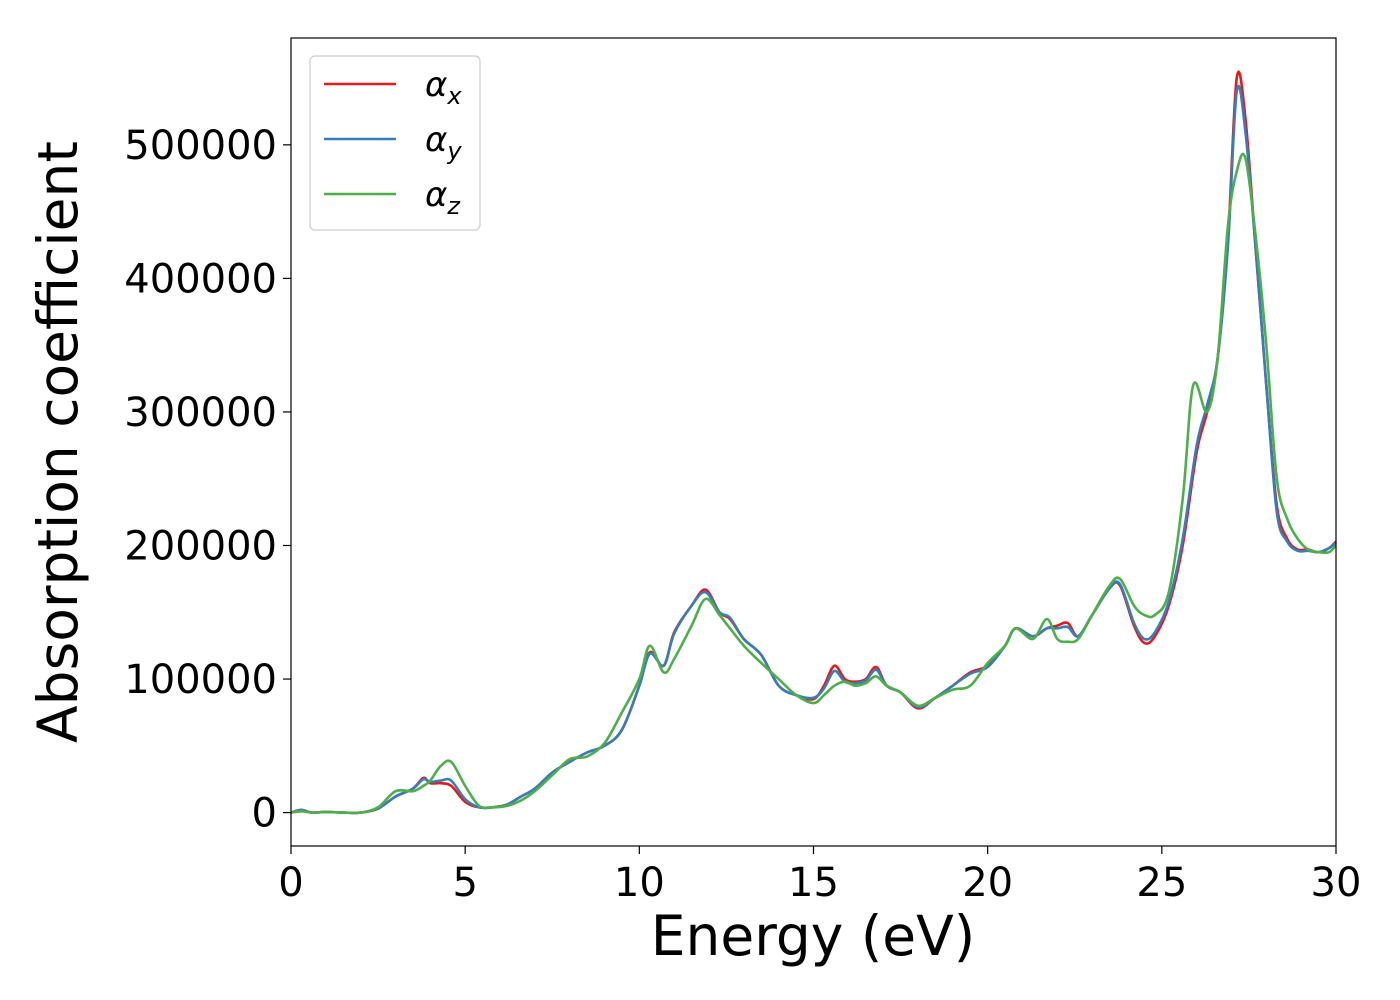  I want to click on y-tick-label: 100000, so click(200, 680).